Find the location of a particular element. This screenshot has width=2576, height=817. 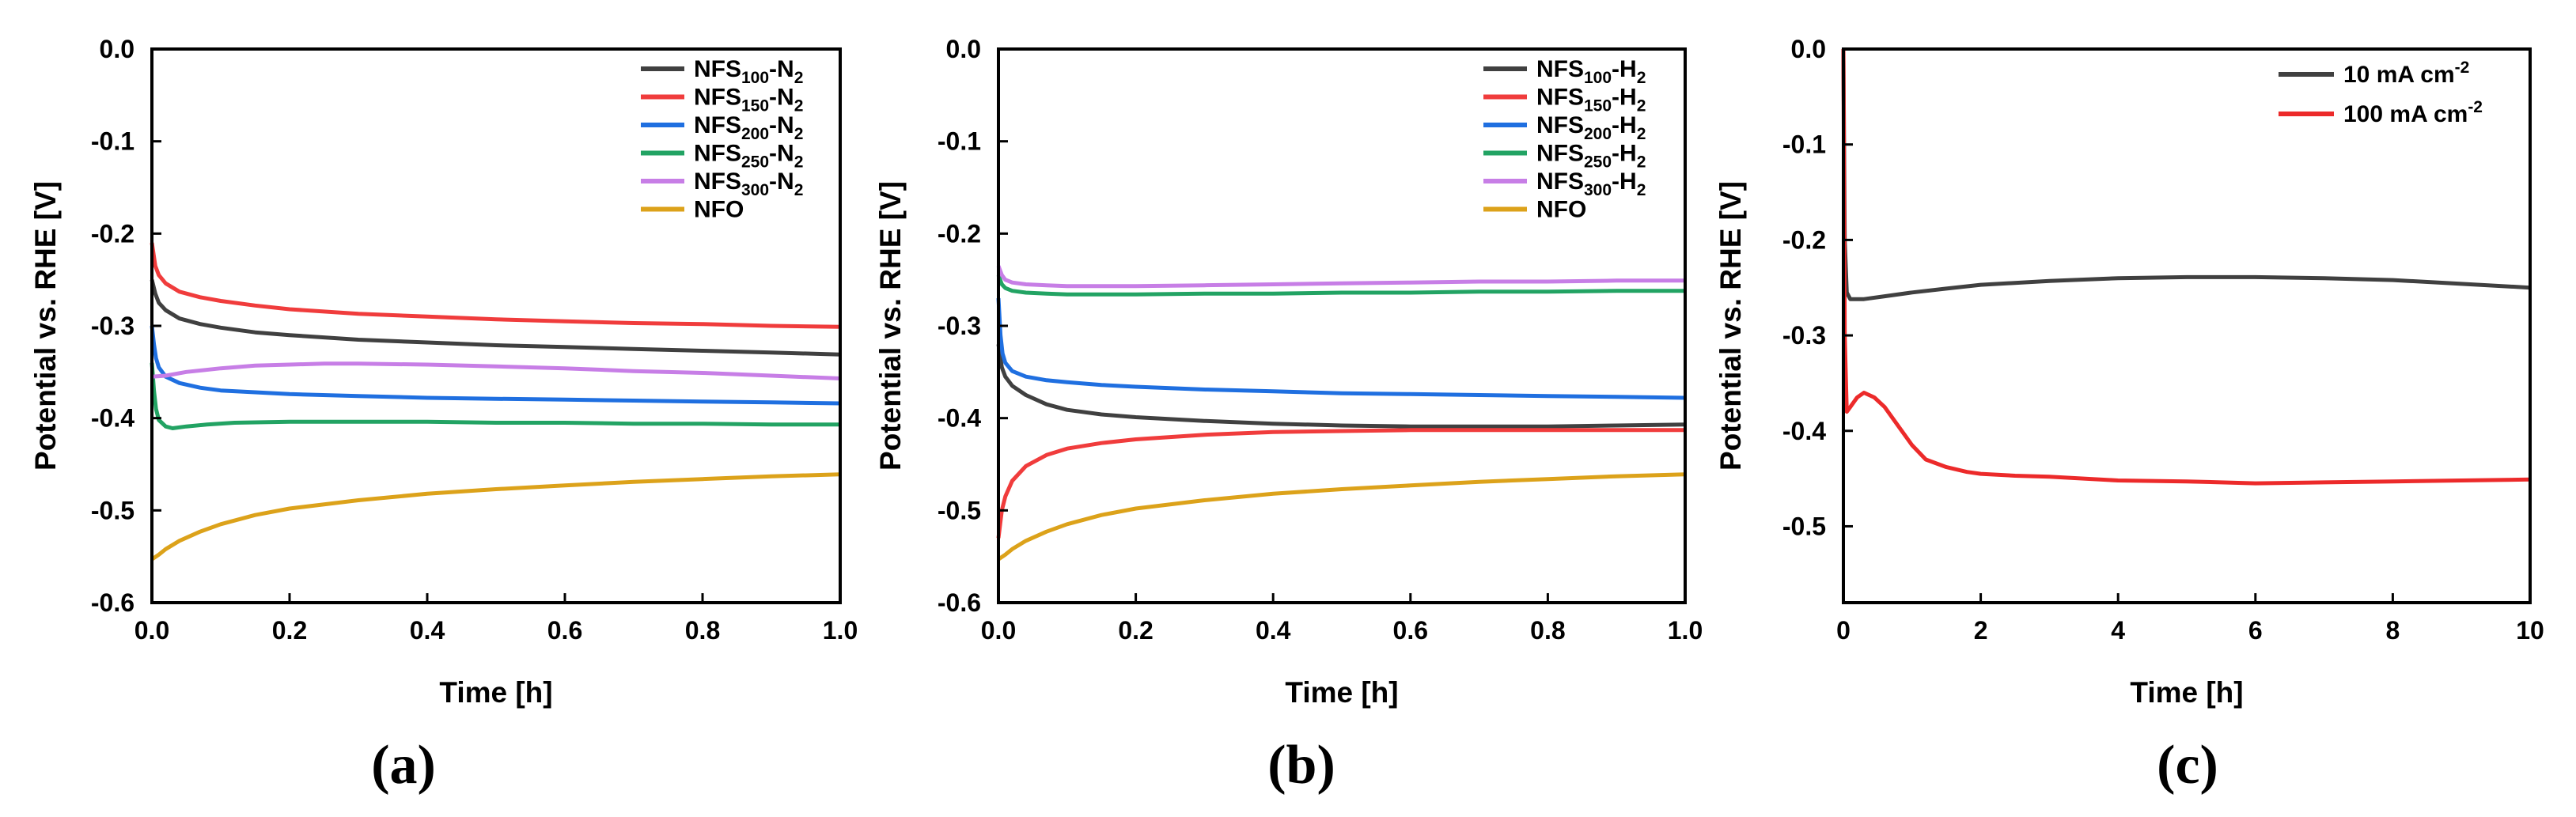

panel-label-c: (c) is located at coordinates (2187, 765).